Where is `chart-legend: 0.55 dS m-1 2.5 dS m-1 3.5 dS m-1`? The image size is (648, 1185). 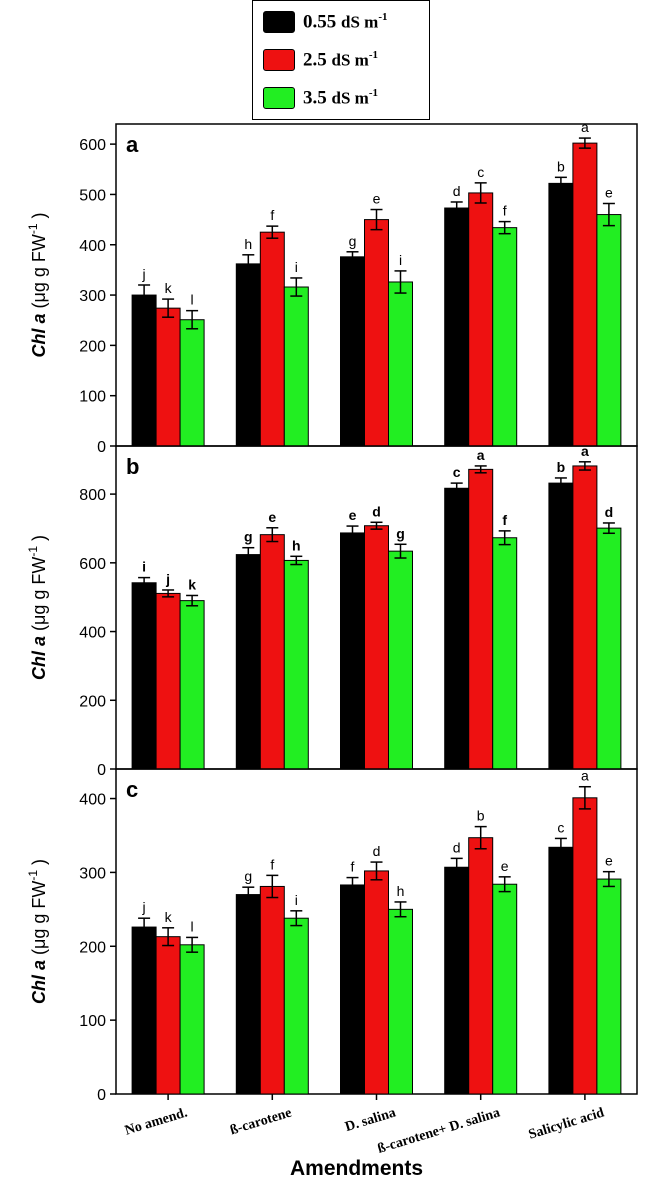 chart-legend: 0.55 dS m-1 2.5 dS m-1 3.5 dS m-1 is located at coordinates (341, 60).